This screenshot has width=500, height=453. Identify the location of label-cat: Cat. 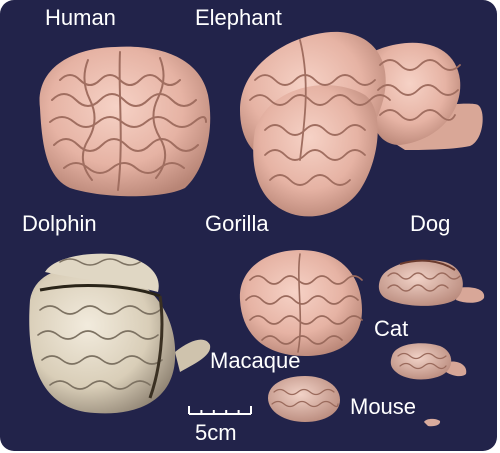
(391, 328).